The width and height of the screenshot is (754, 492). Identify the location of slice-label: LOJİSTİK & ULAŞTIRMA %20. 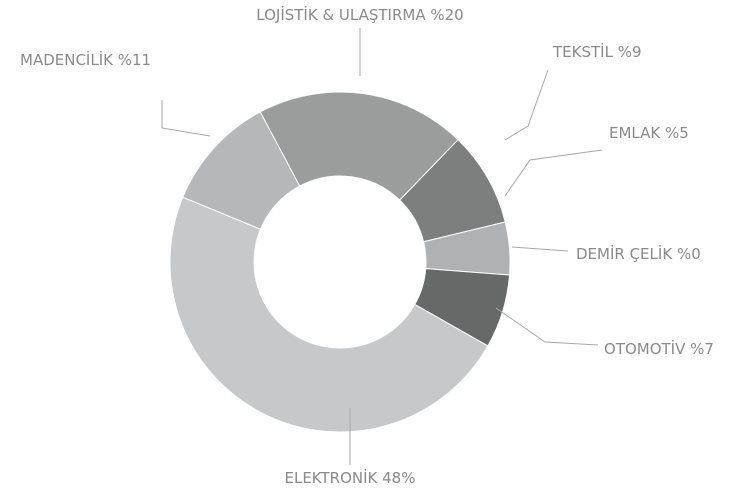
(359, 14).